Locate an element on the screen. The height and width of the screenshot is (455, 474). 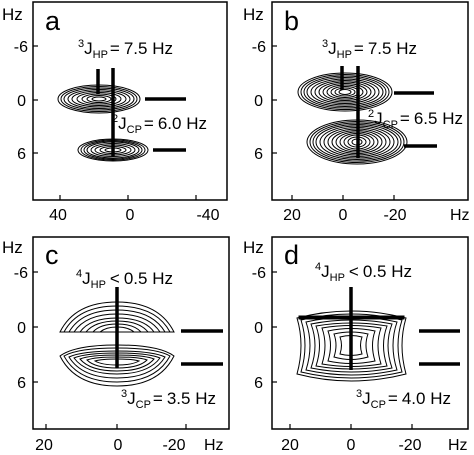
panel-c-coupling-hp: 4JHP <0.5 Hz is located at coordinates (124, 279).